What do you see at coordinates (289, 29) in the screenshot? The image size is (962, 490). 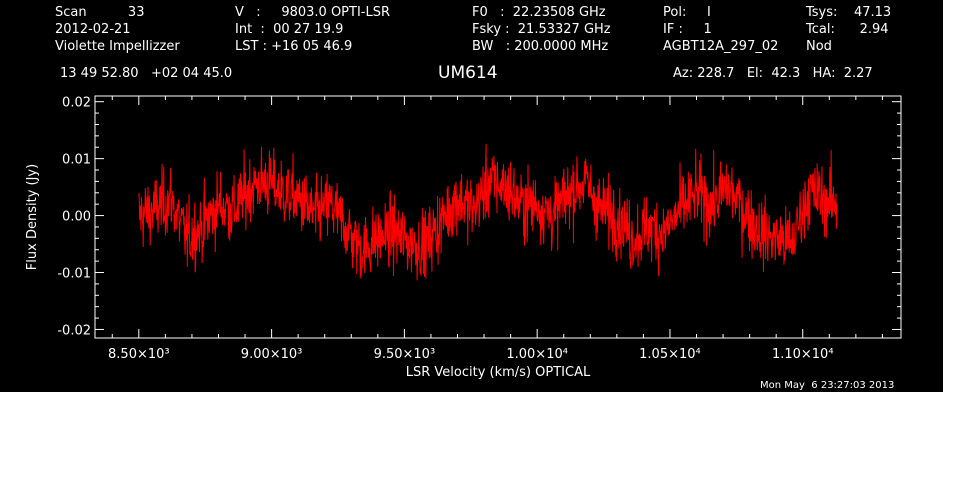 I see `integration-time: Int : 00 27 19.9` at bounding box center [289, 29].